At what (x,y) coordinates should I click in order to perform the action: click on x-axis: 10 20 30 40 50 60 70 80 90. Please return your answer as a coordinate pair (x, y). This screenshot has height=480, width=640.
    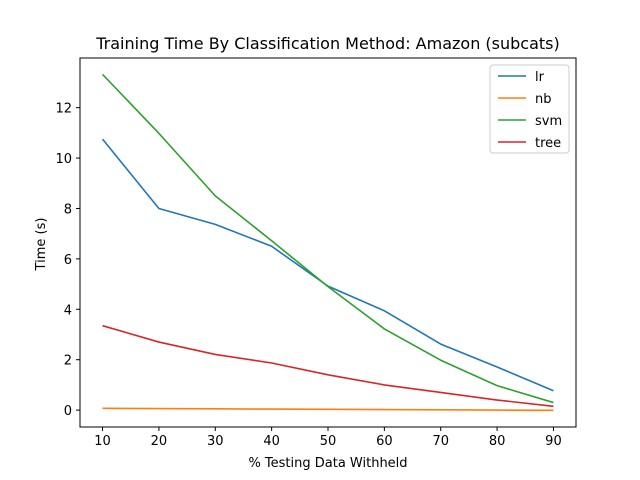
    Looking at the image, I should click on (328, 438).